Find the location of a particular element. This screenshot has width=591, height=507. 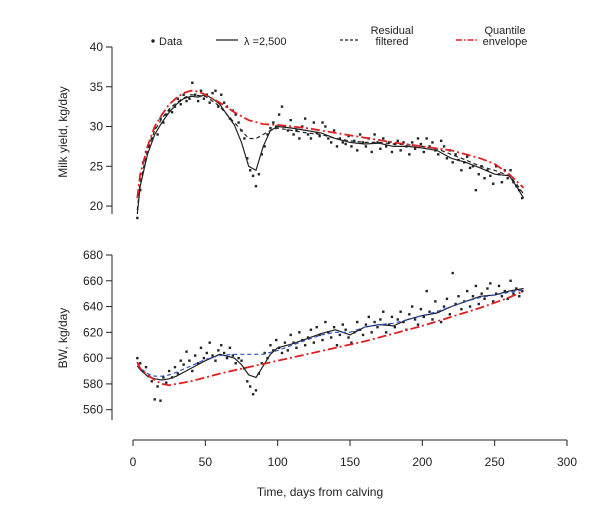

bw-series-dashdot-line is located at coordinates (330, 338).